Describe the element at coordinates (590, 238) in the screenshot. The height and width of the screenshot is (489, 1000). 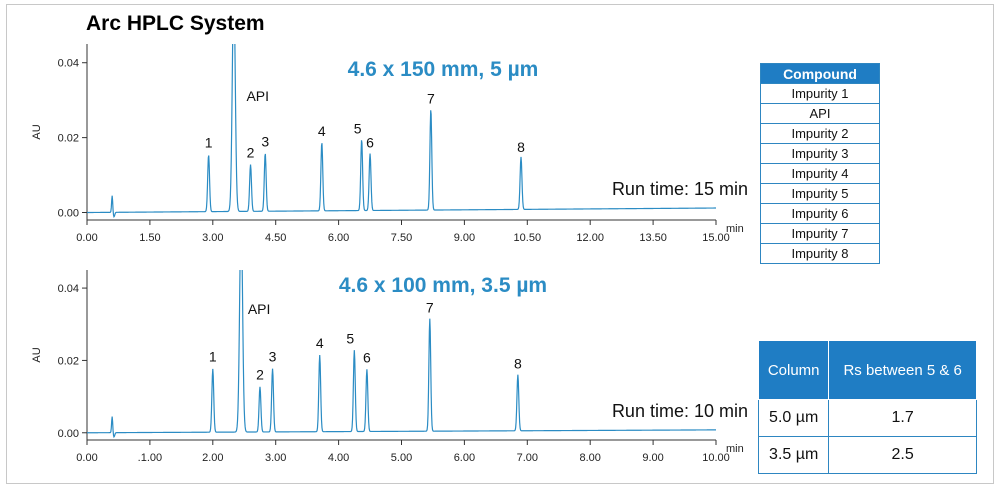
I see `x-tick-label: 12.00` at that location.